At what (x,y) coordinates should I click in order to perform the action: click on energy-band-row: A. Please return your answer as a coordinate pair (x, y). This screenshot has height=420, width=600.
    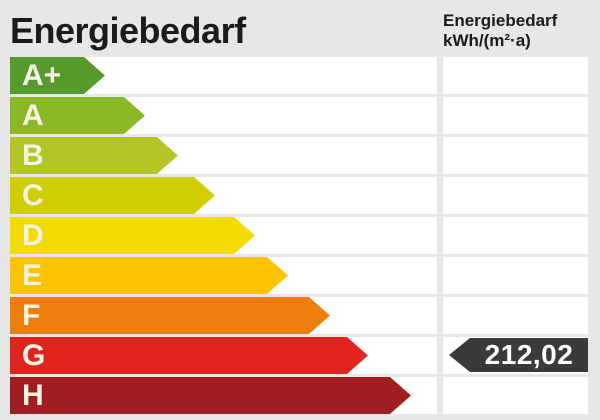
    Looking at the image, I should click on (300, 115).